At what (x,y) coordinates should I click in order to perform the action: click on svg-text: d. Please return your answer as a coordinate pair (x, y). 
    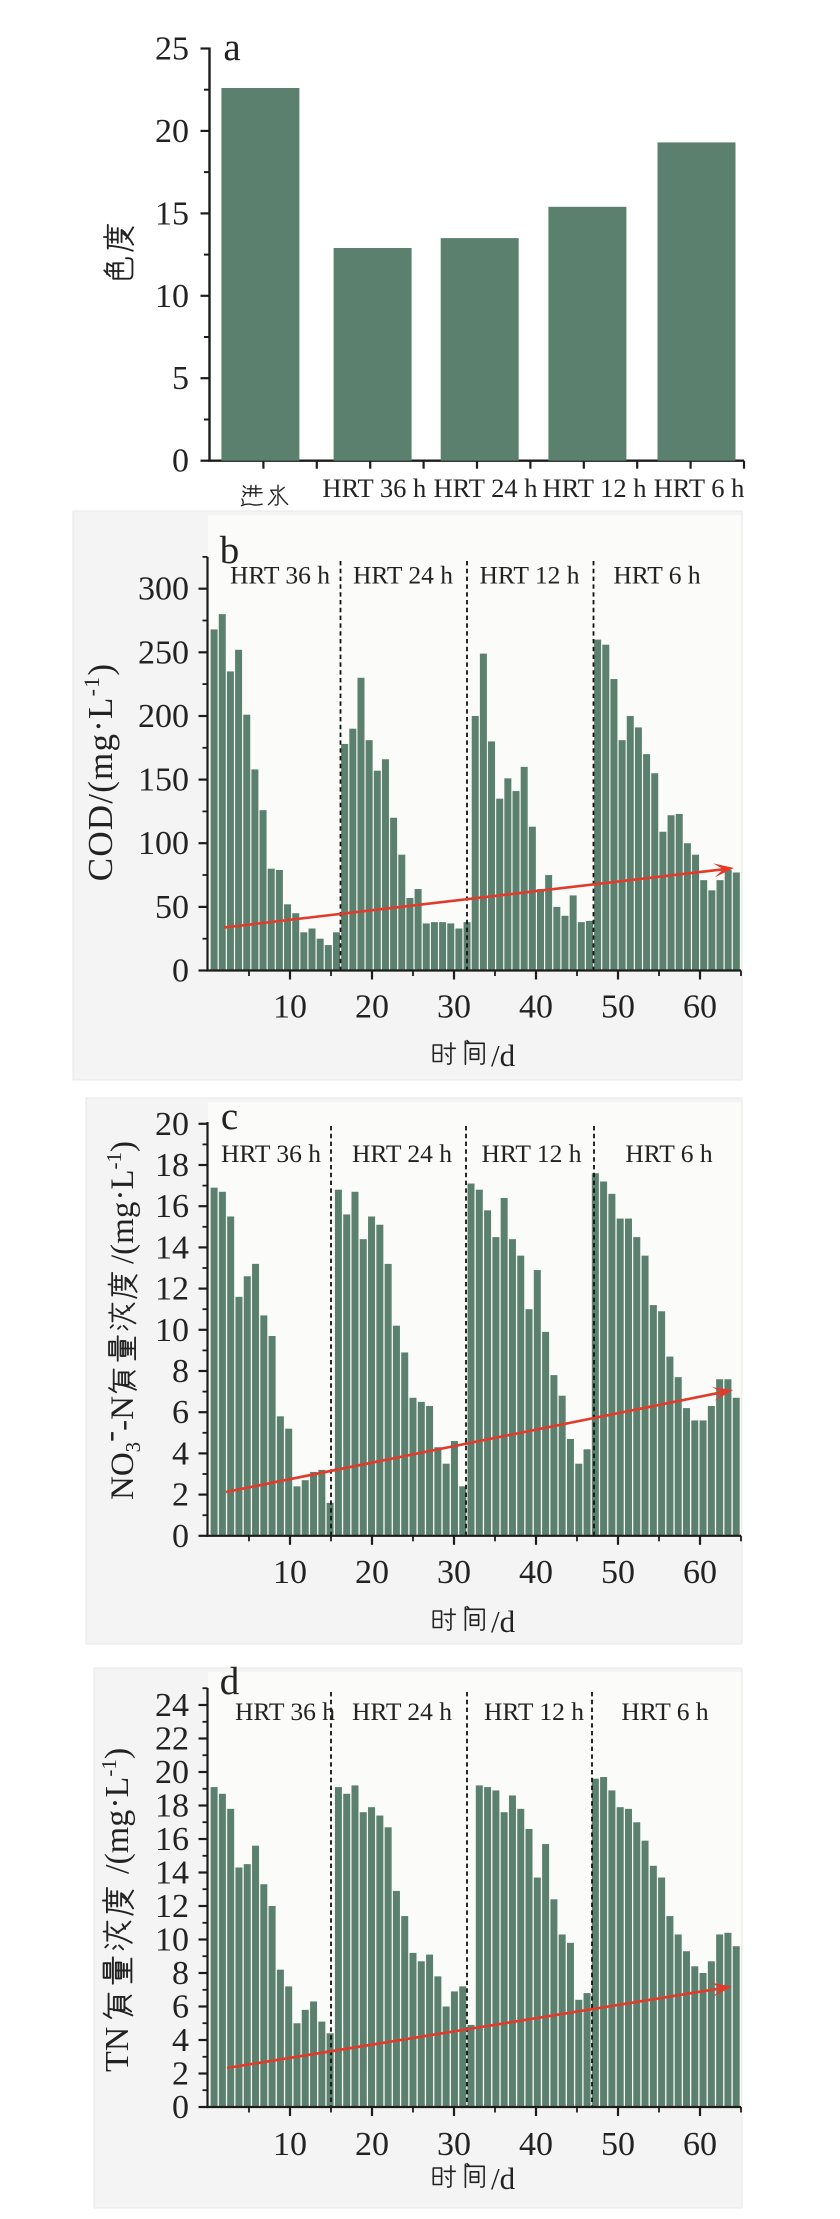
    Looking at the image, I should click on (230, 1681).